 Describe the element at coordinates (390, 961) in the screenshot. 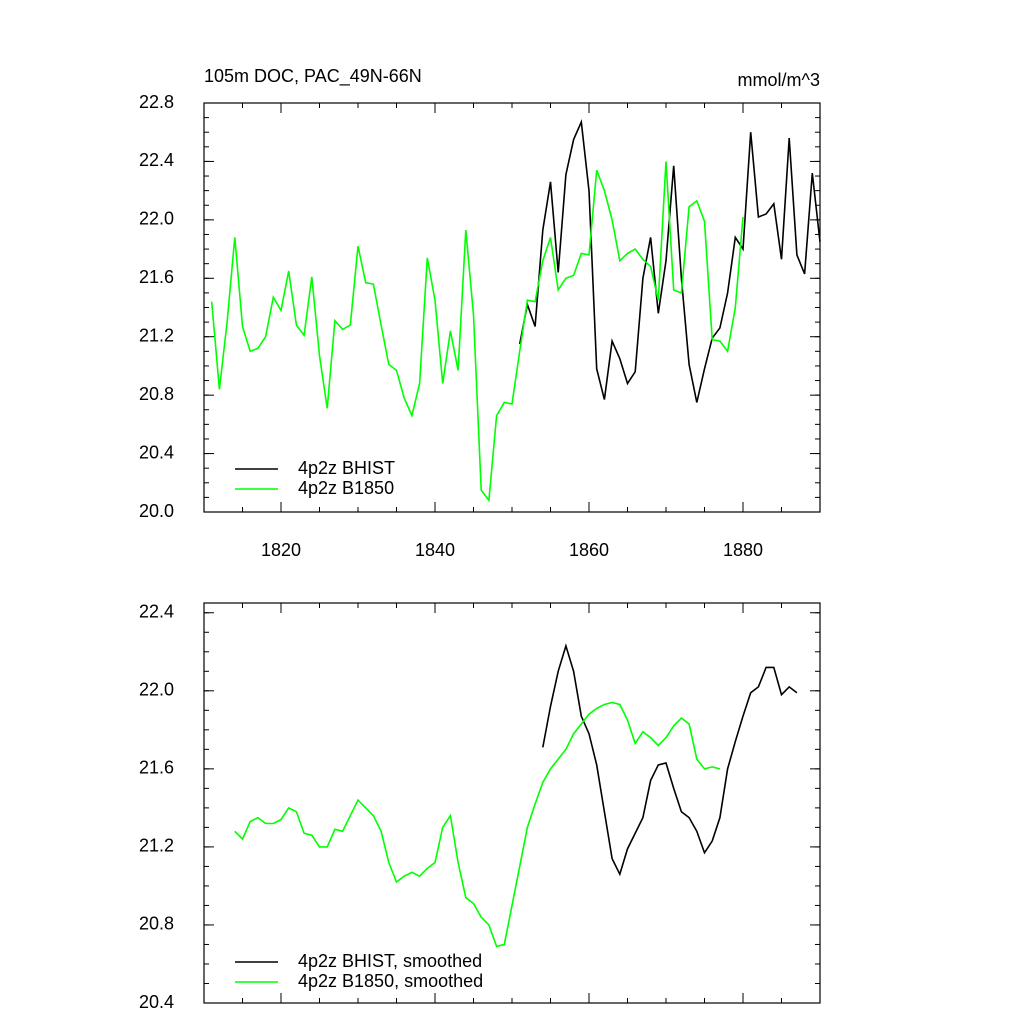

I see `legend-label: 4p2z BHIST, smoothed` at that location.